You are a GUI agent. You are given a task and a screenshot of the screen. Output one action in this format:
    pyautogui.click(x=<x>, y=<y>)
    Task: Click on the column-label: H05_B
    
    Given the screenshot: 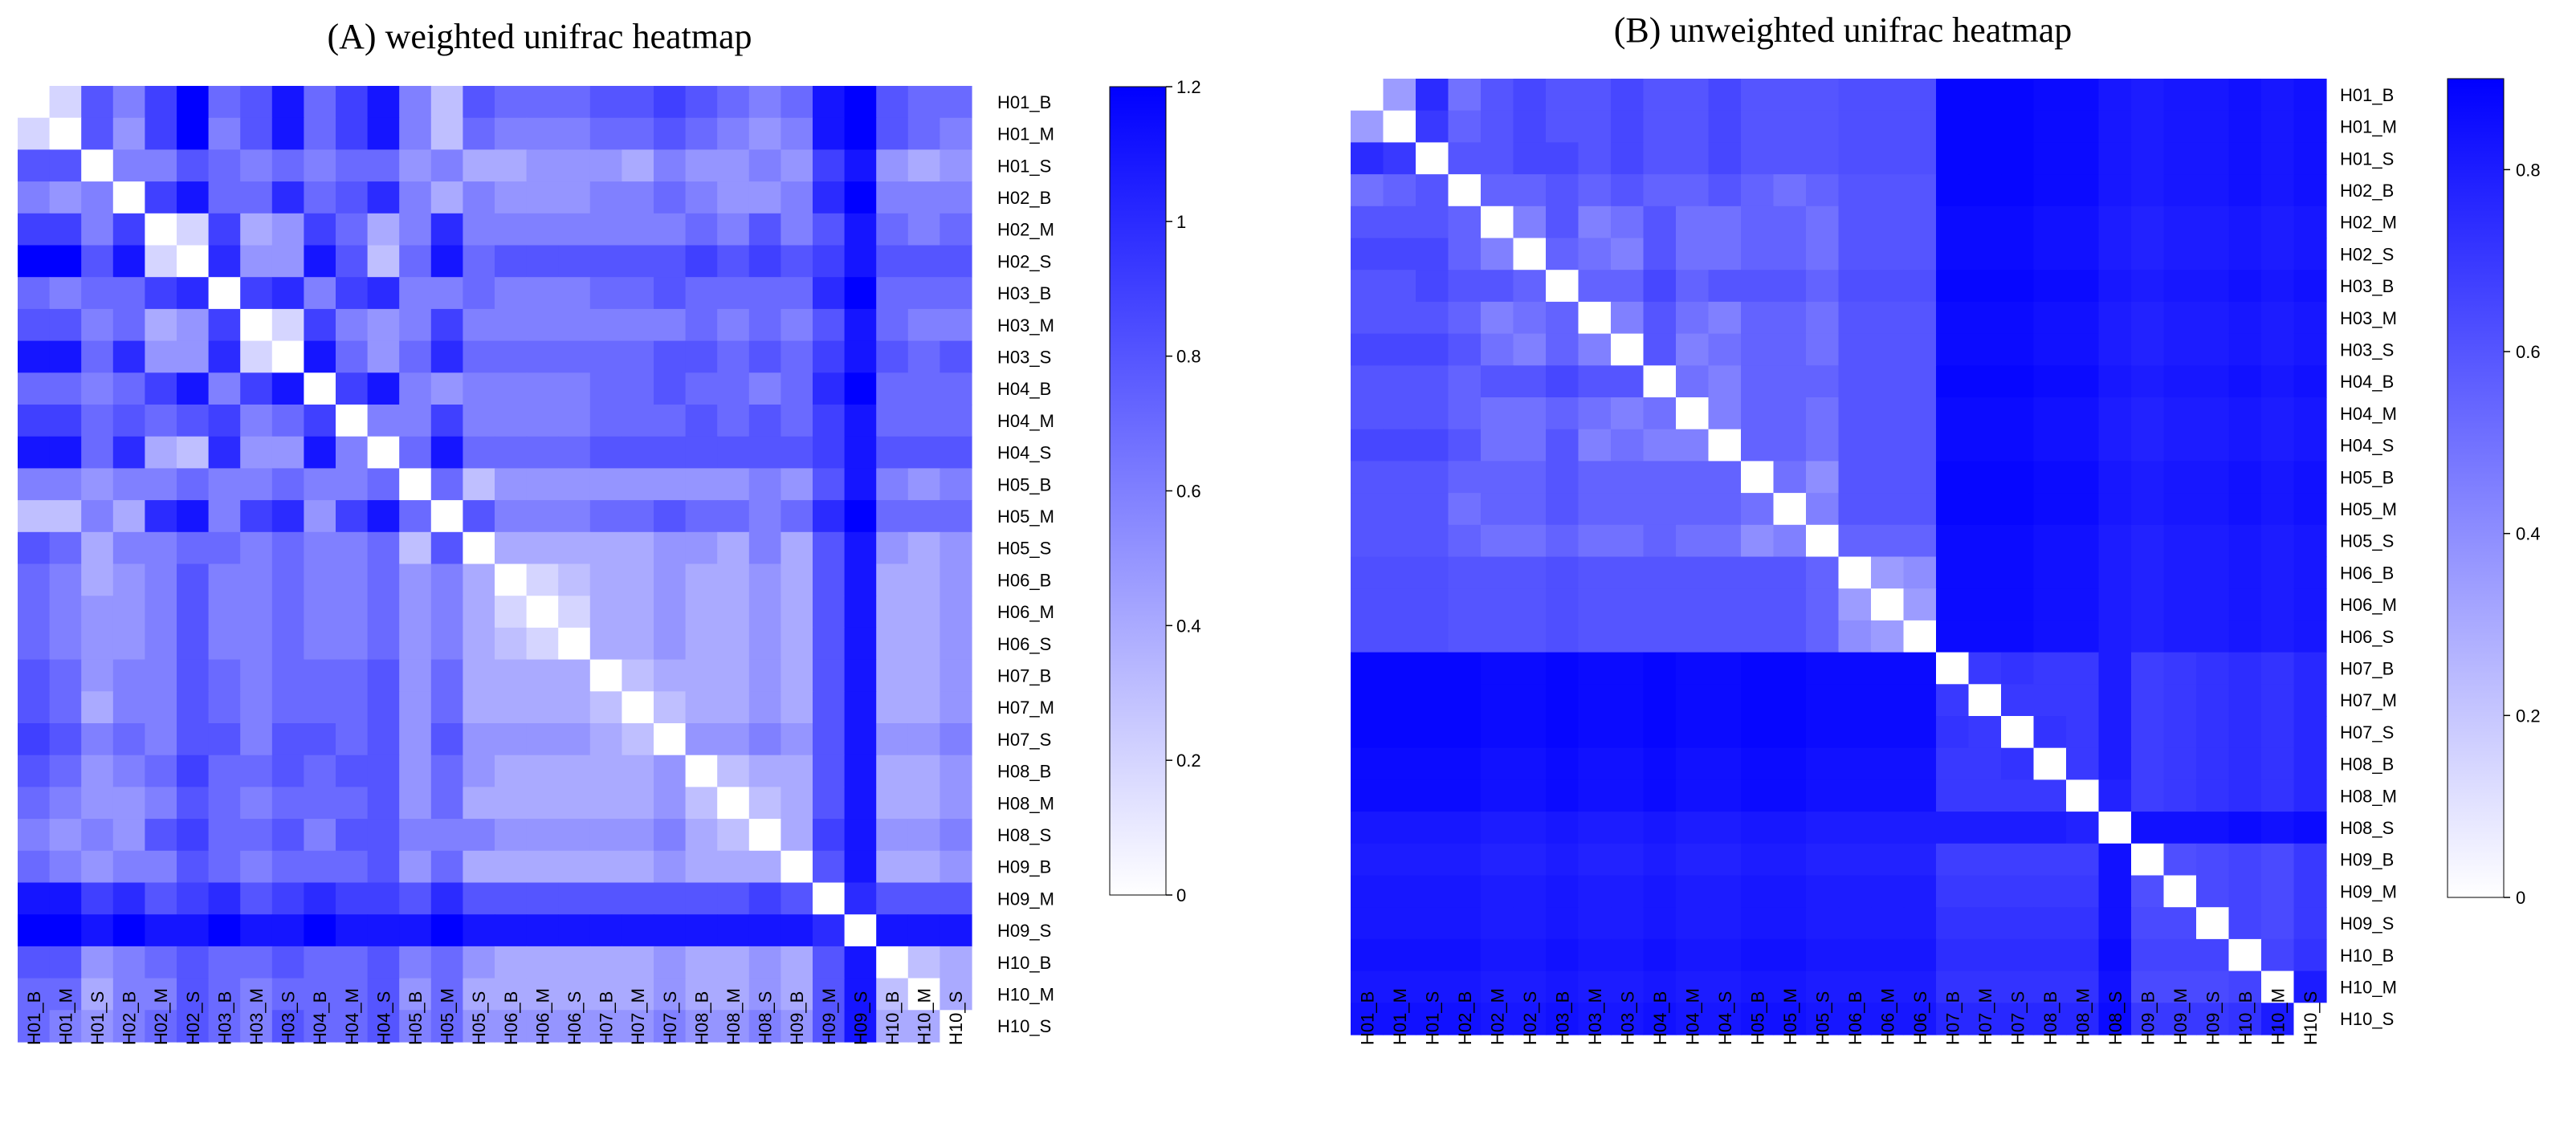 What is the action you would take?
    pyautogui.click(x=1757, y=1018)
    